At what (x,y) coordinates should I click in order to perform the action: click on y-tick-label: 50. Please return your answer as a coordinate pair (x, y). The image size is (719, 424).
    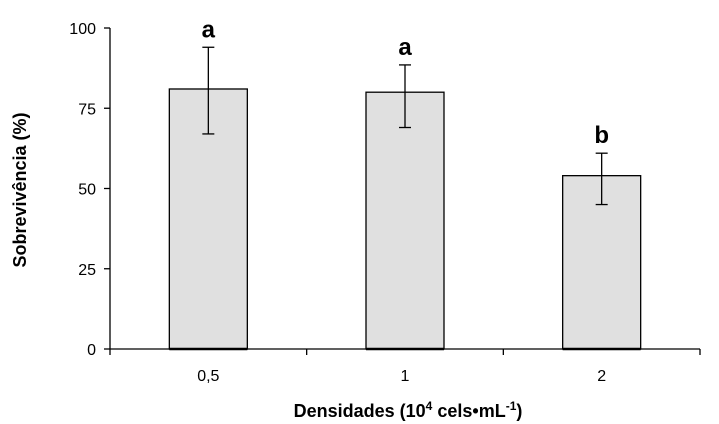
    Looking at the image, I should click on (87, 190).